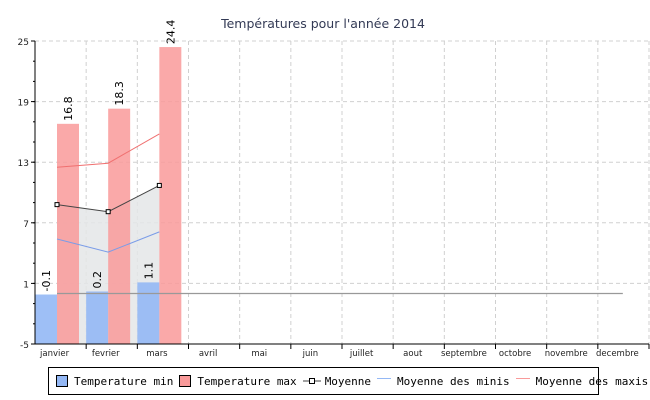  I want to click on legend-marker-moyenne, so click(311, 381).